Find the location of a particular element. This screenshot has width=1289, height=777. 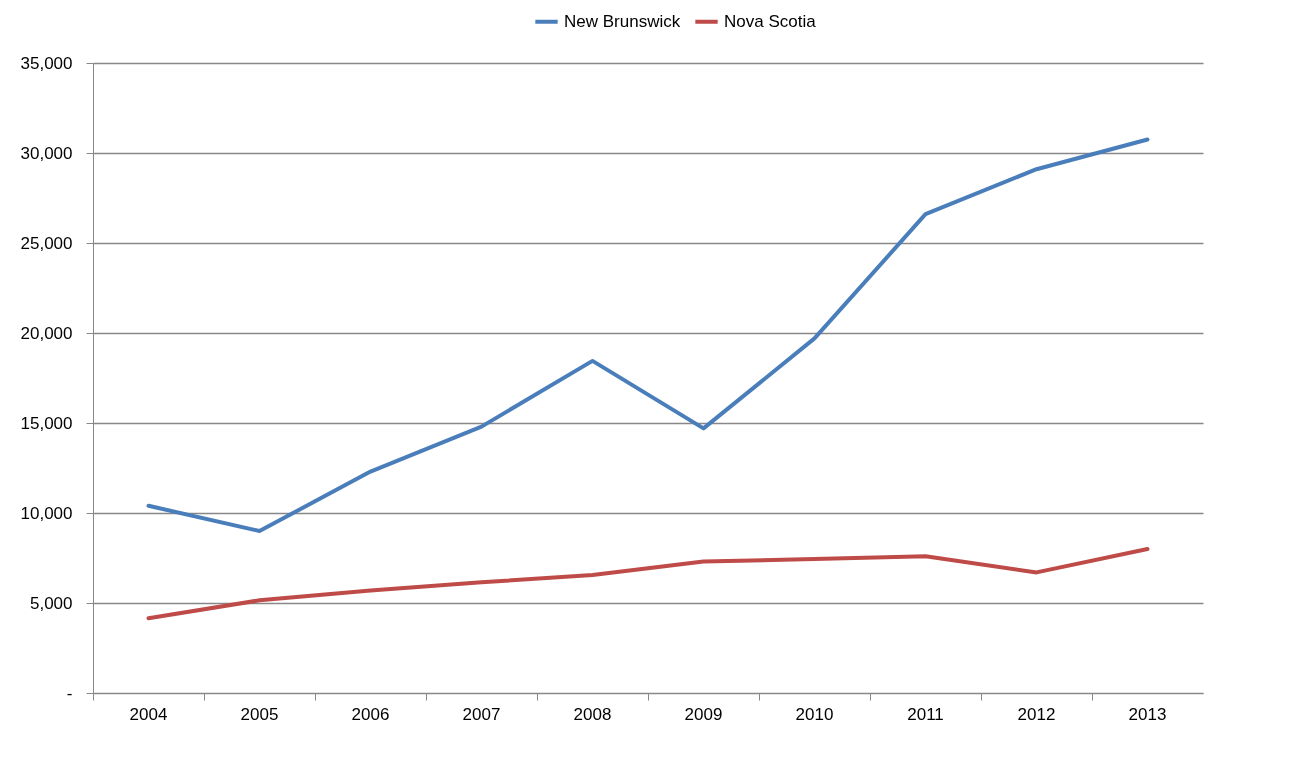

y-tick-label: - is located at coordinates (69, 693).